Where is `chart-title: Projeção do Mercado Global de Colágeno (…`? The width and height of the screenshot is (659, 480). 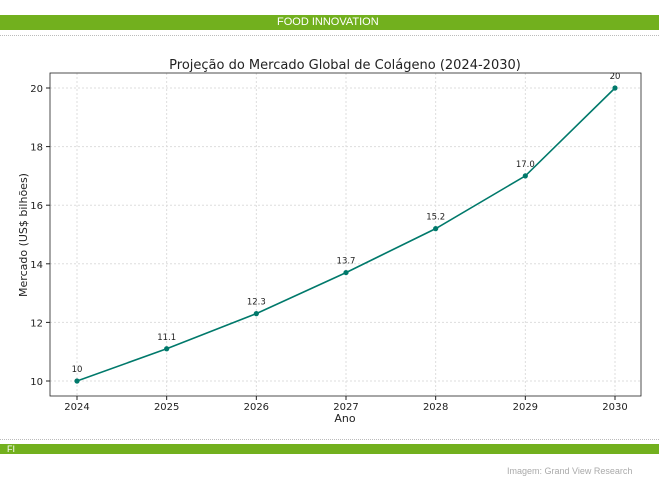 chart-title: Projeção do Mercado Global de Colágeno (… is located at coordinates (345, 65).